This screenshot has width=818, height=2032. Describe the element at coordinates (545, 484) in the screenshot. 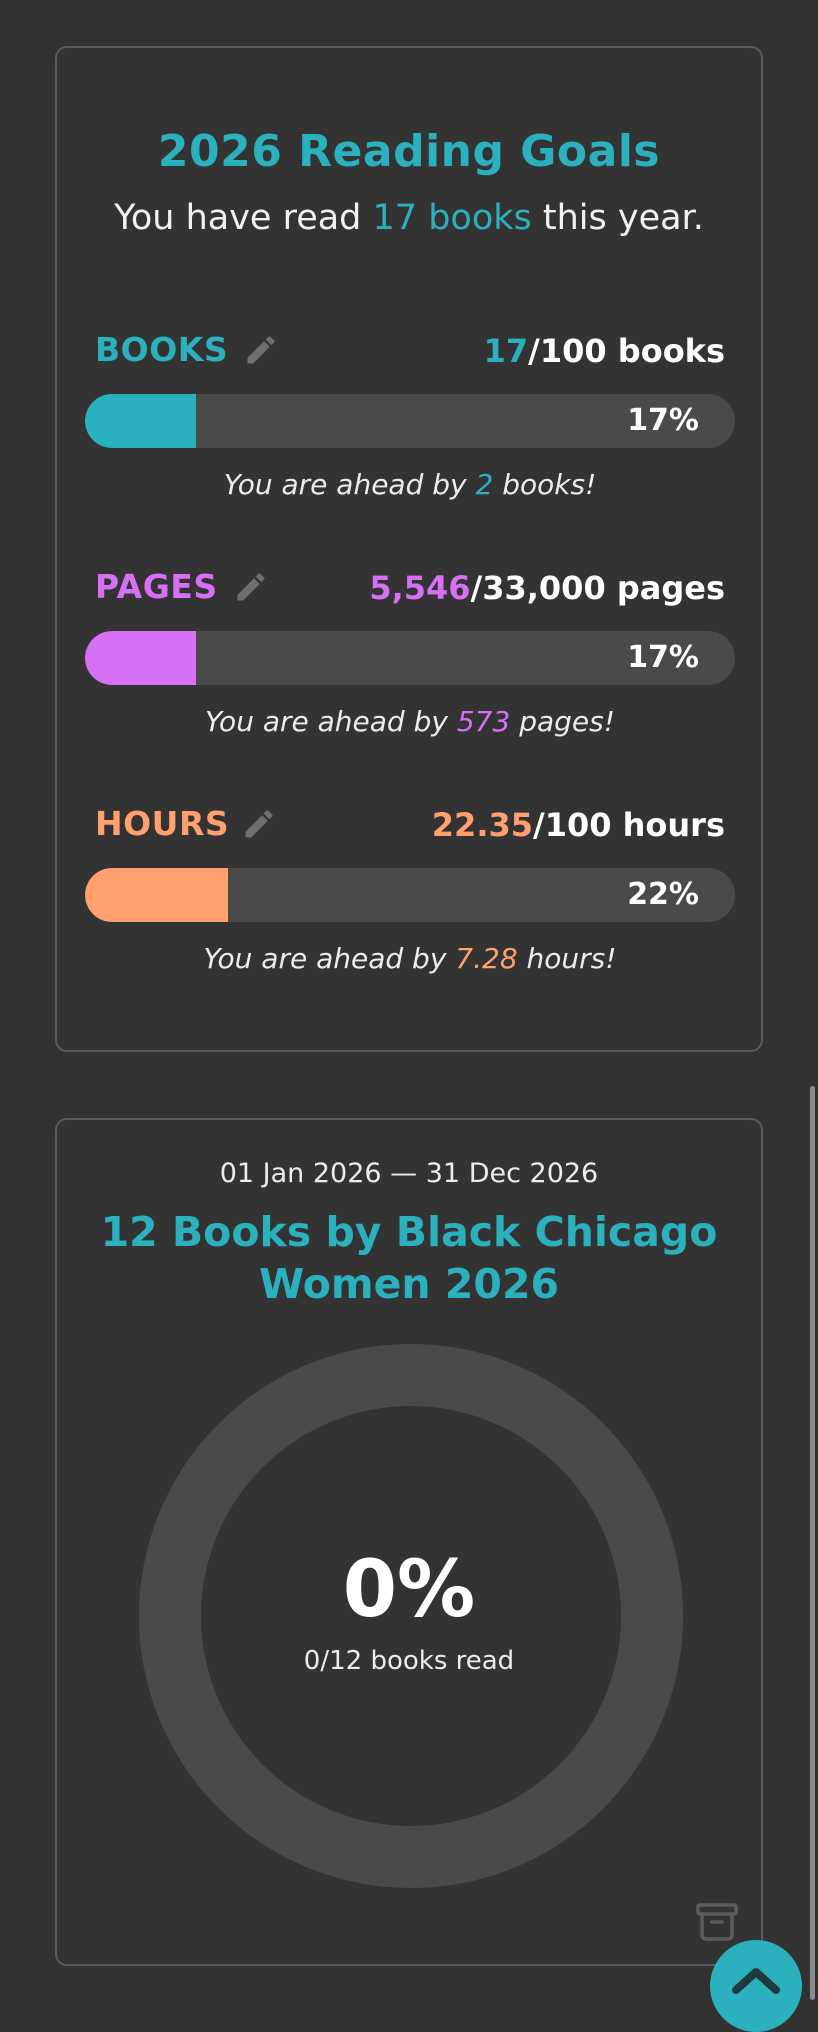

I see `status-suffix: books!` at that location.